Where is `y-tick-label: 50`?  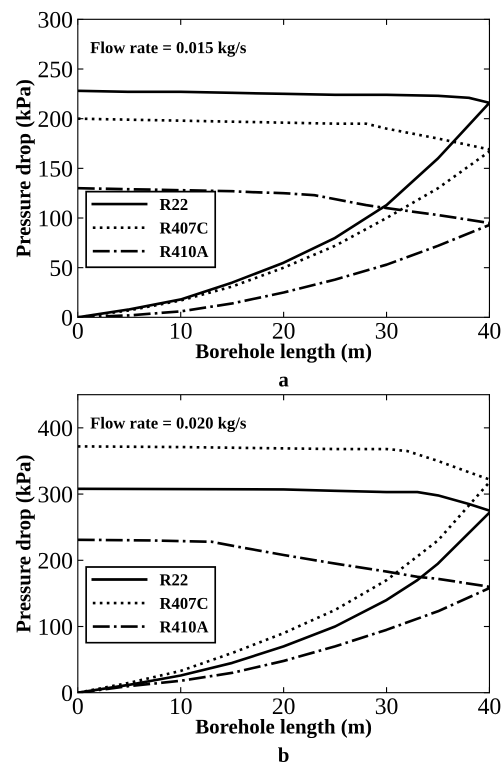 y-tick-label: 50 is located at coordinates (61, 268).